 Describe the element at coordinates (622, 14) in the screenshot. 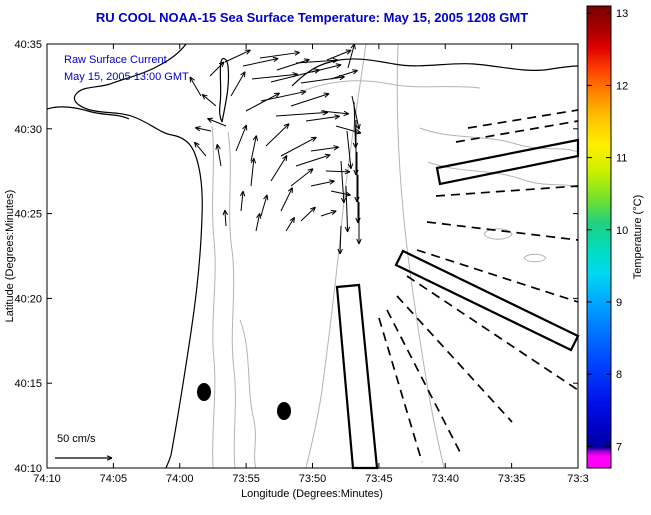

I see `colorbar-tick-label: 13` at that location.